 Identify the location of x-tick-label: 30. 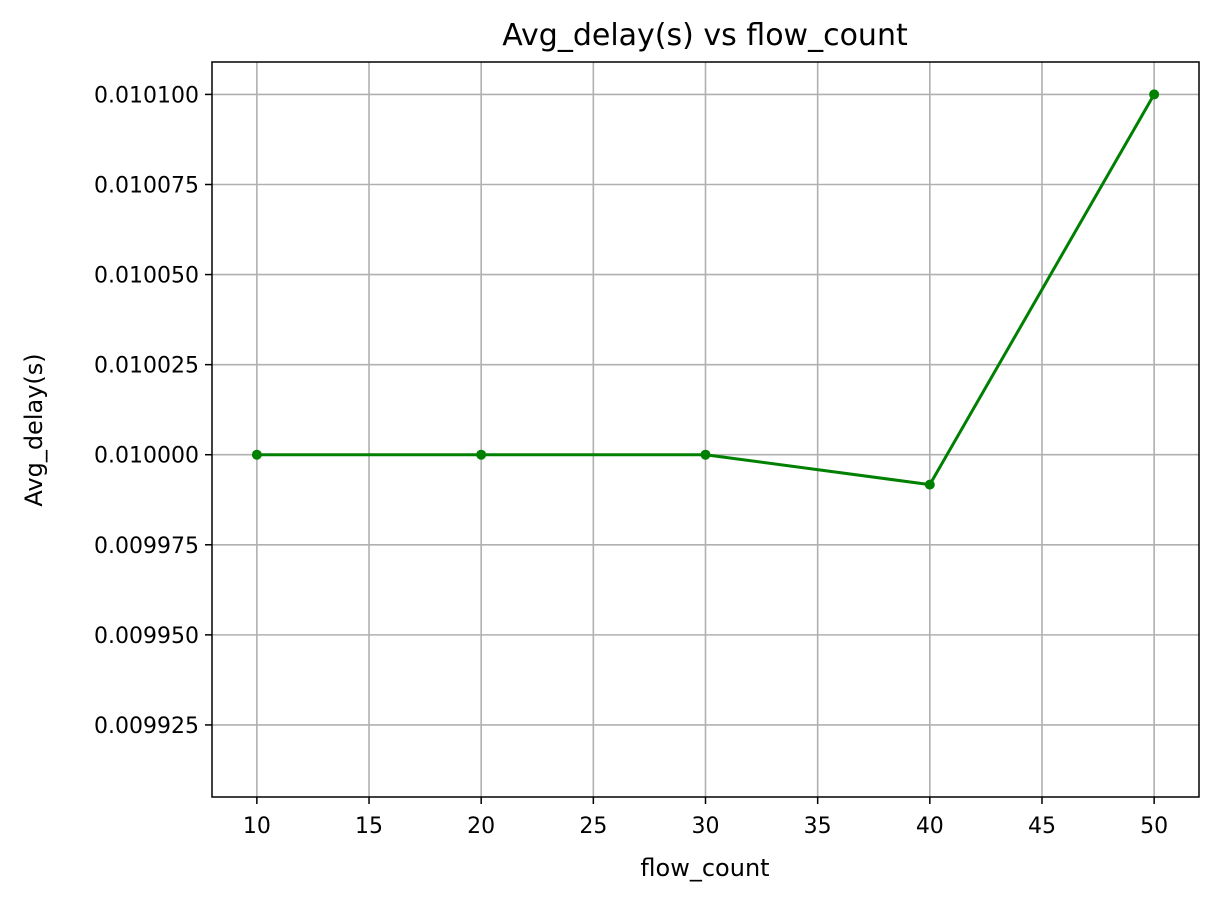
(706, 826).